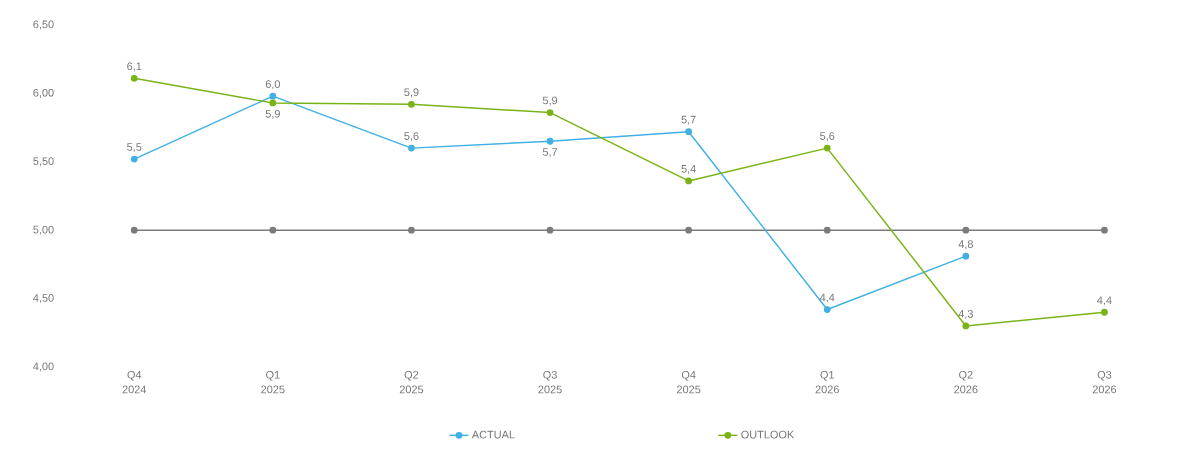 Image resolution: width=1200 pixels, height=459 pixels. I want to click on y-tick-label: 6,50, so click(43, 25).